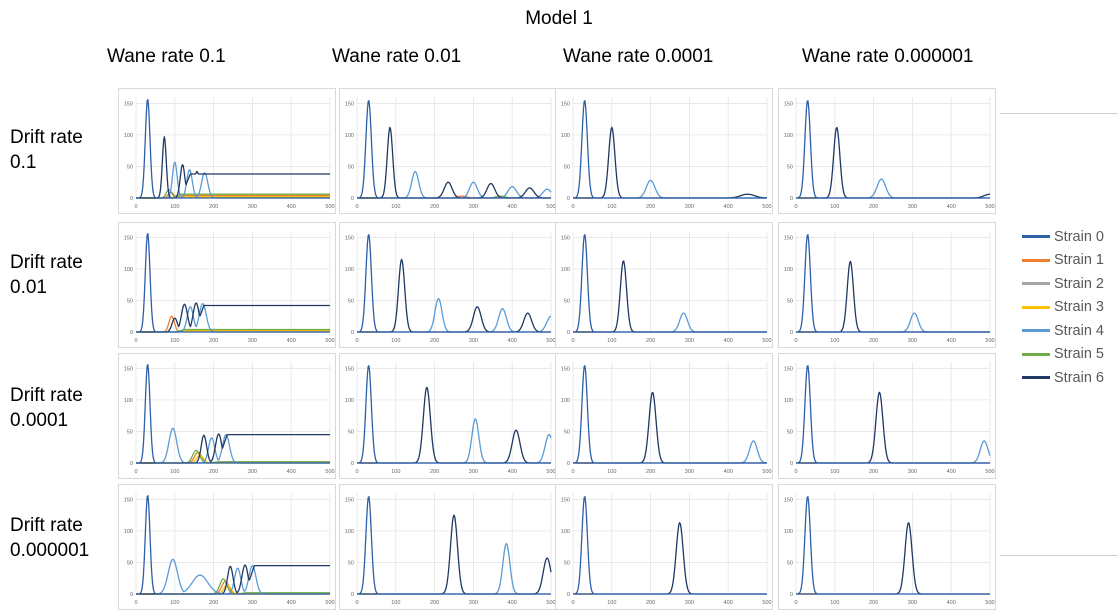  I want to click on legend-label: Strain 1, so click(1079, 260).